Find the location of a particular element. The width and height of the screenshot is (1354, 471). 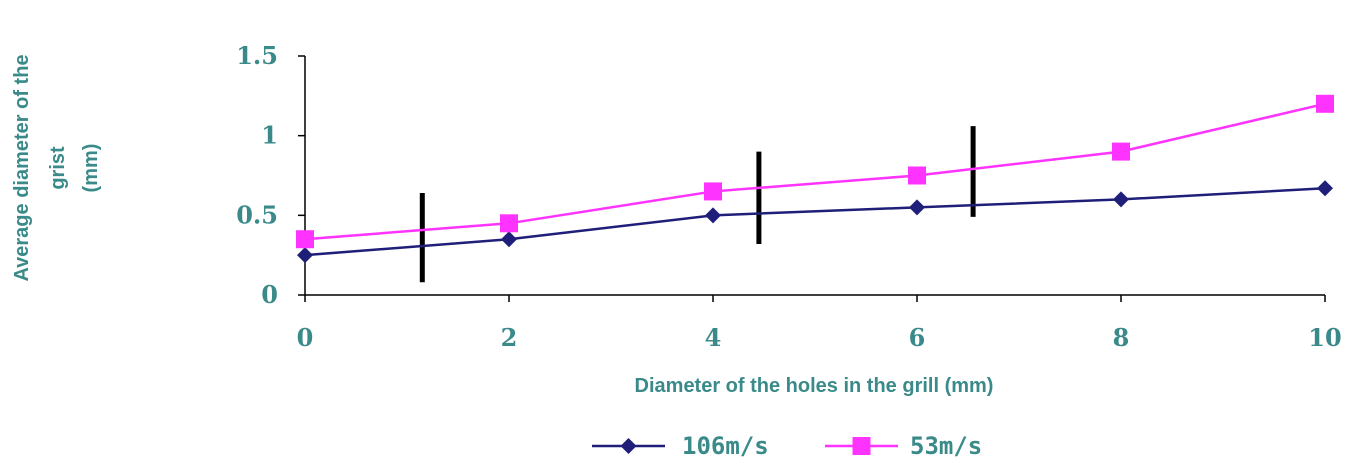

y-axis-title-line: grist is located at coordinates (58, 168).